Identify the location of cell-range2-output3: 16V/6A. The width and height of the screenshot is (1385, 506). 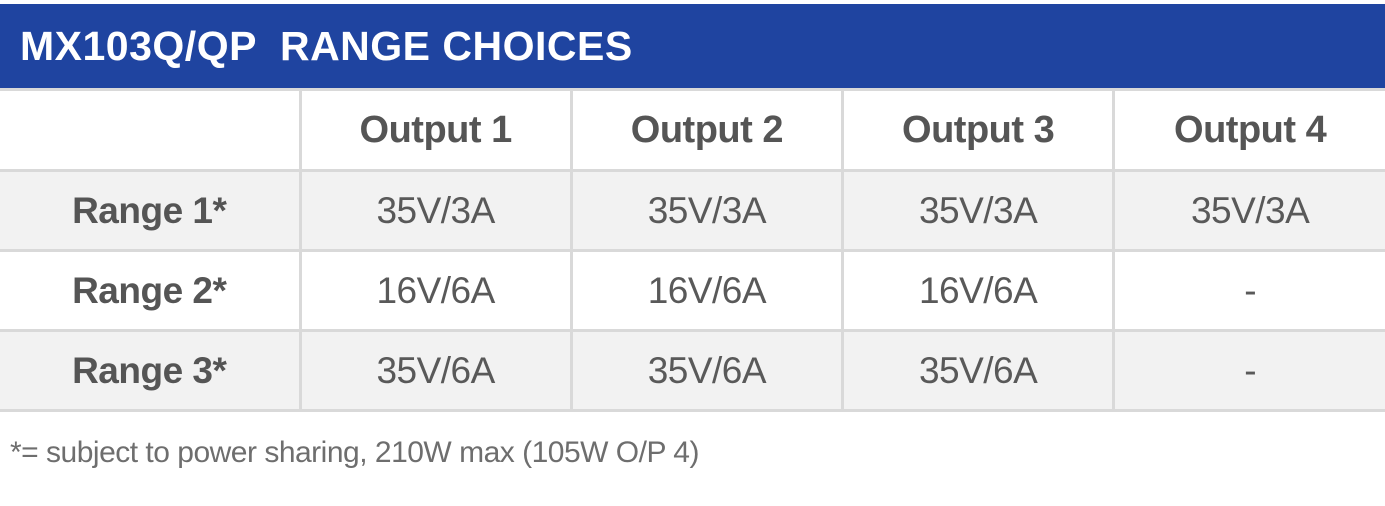
(978, 290).